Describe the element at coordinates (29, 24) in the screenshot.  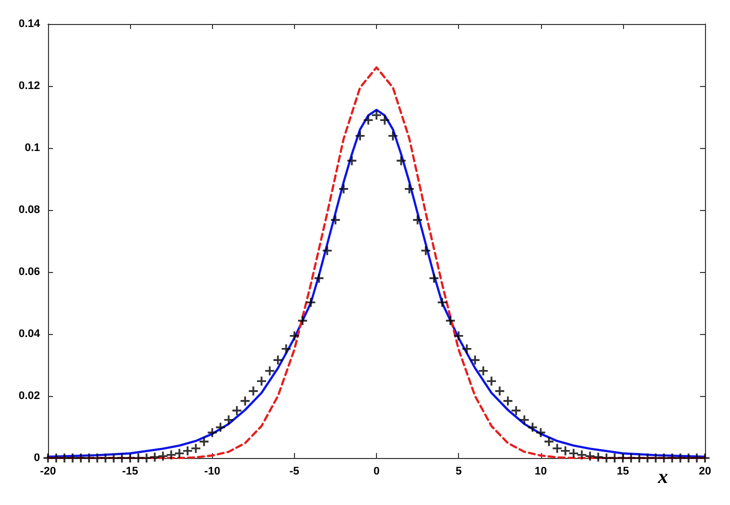
I see `y-tick-label: 0.14` at that location.